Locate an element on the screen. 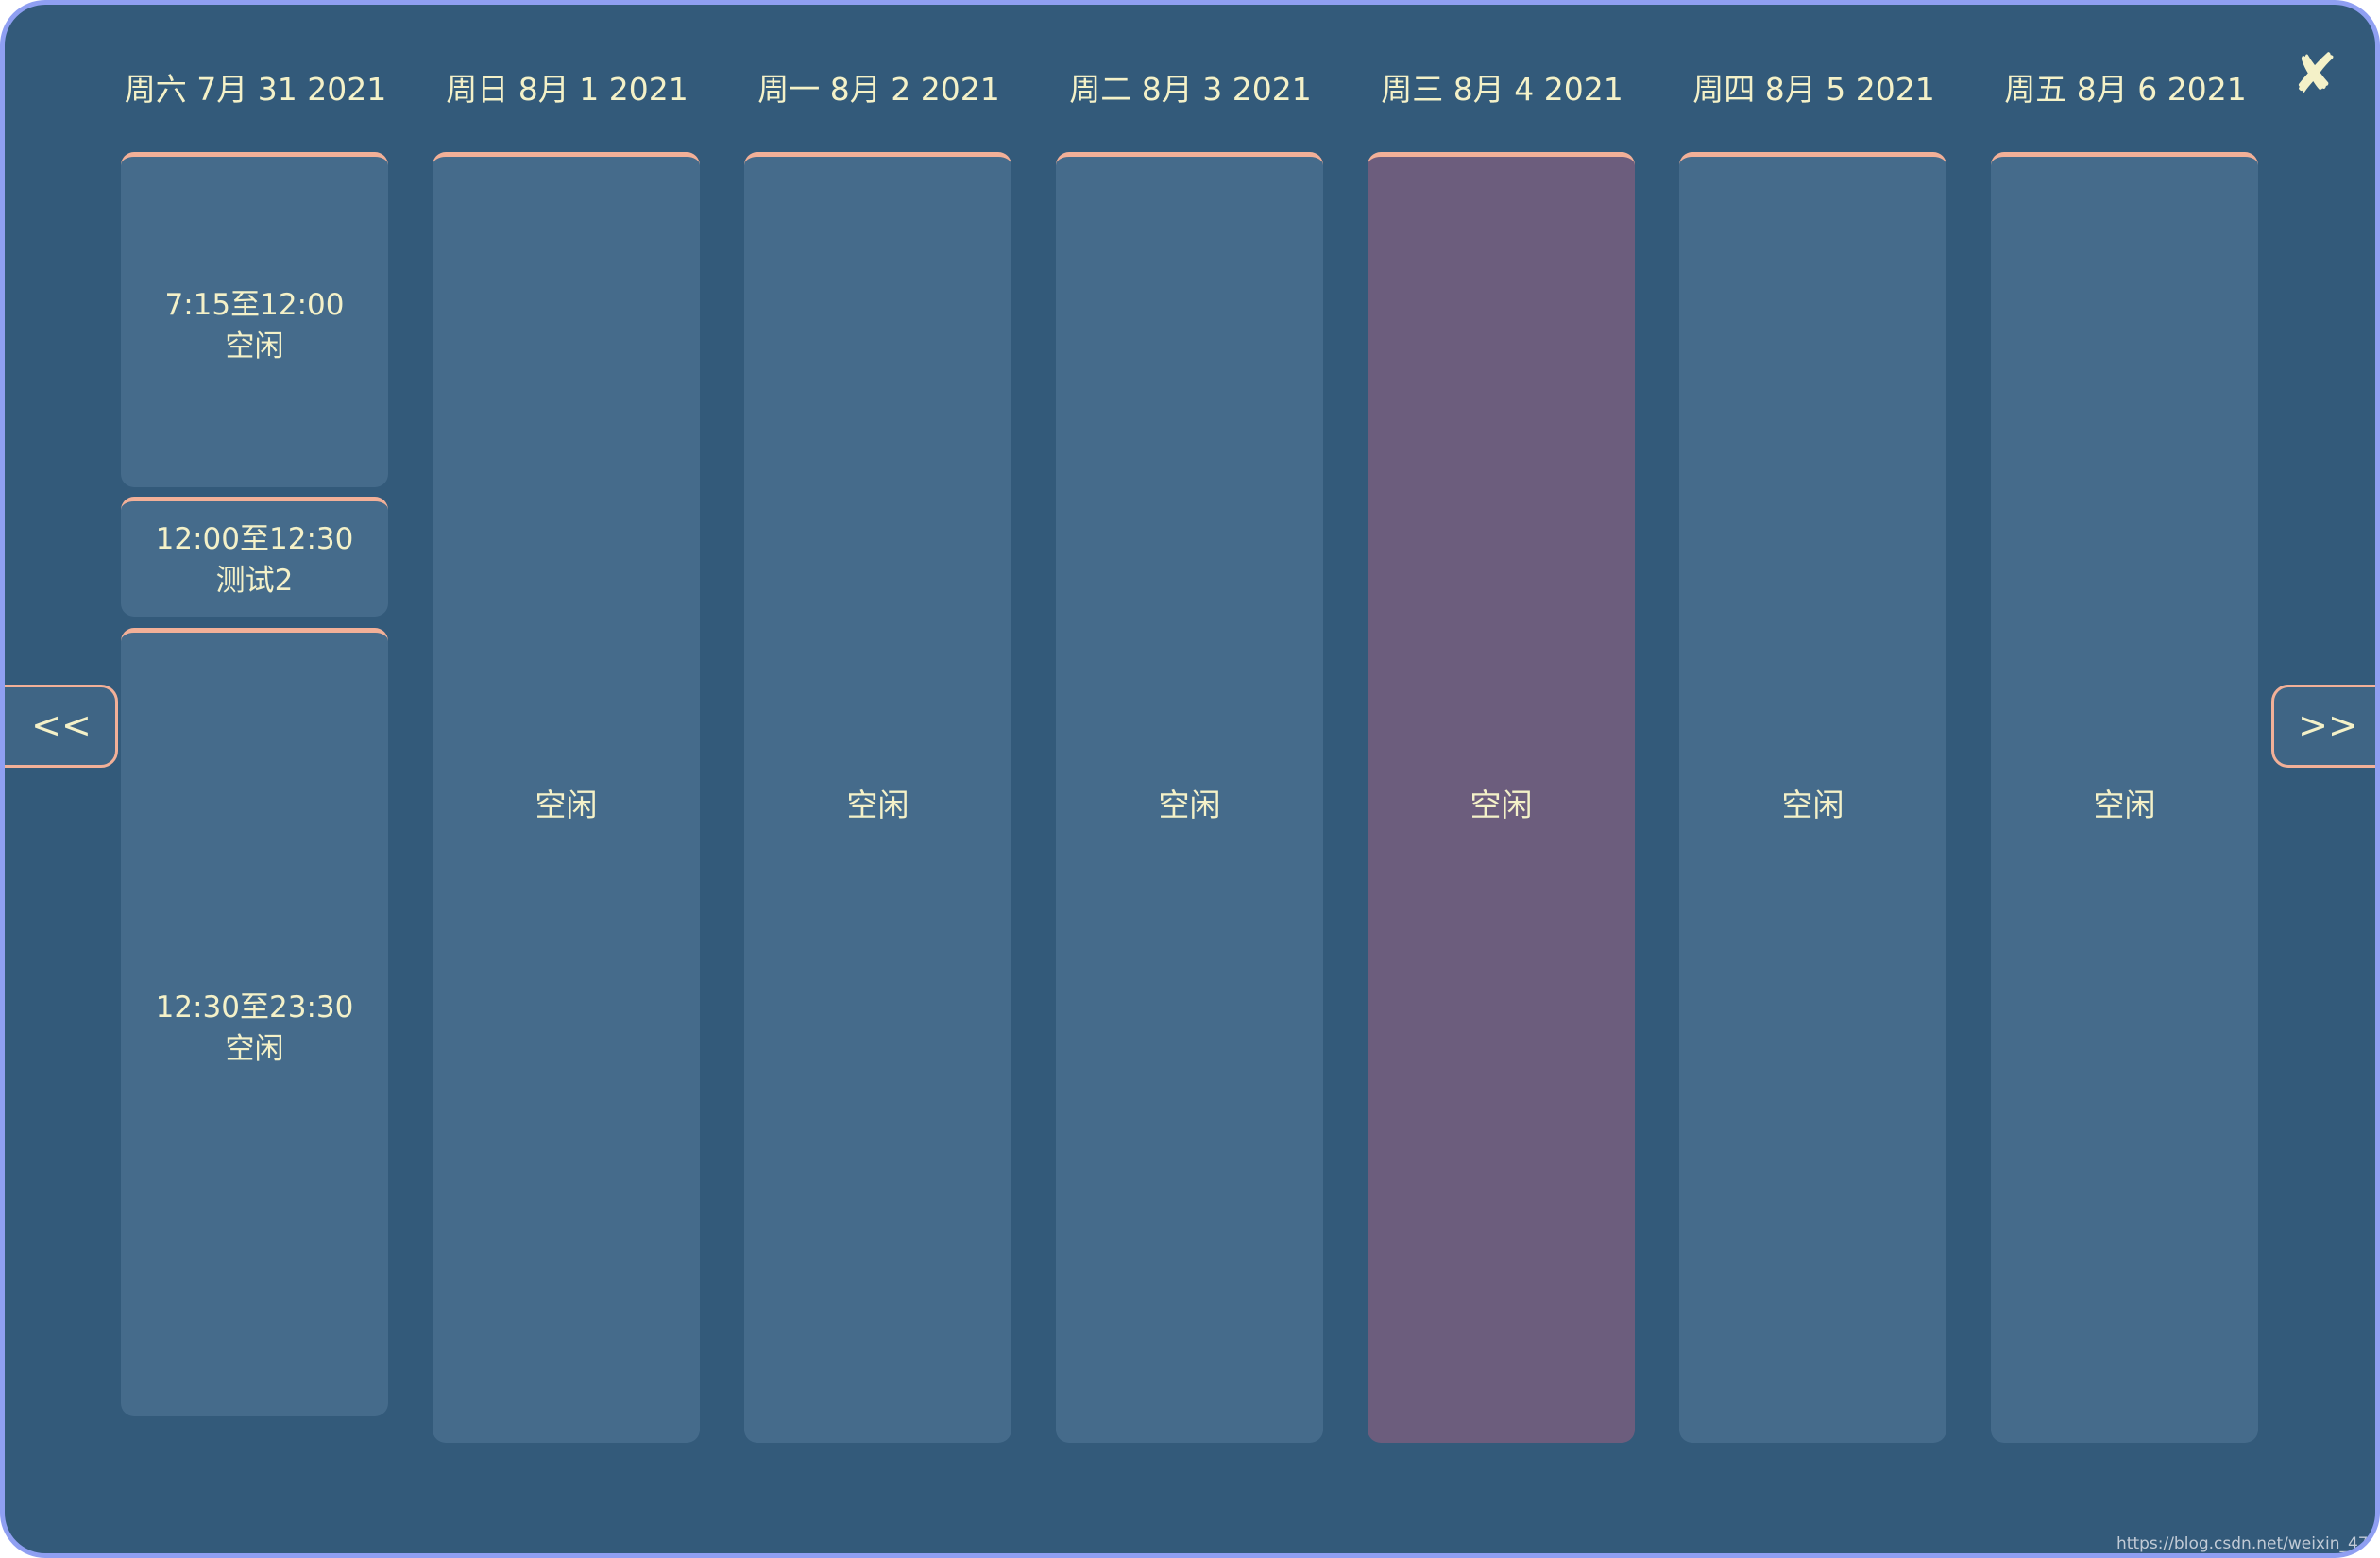 This screenshot has width=2380, height=1558. day-column-tue: 空闲 is located at coordinates (1189, 797).